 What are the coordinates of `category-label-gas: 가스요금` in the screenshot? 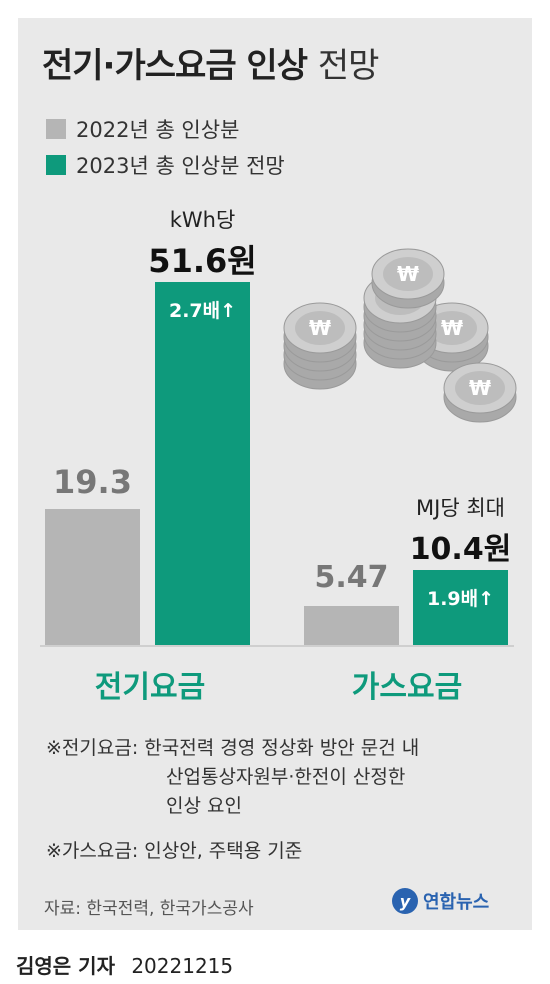 It's located at (407, 687).